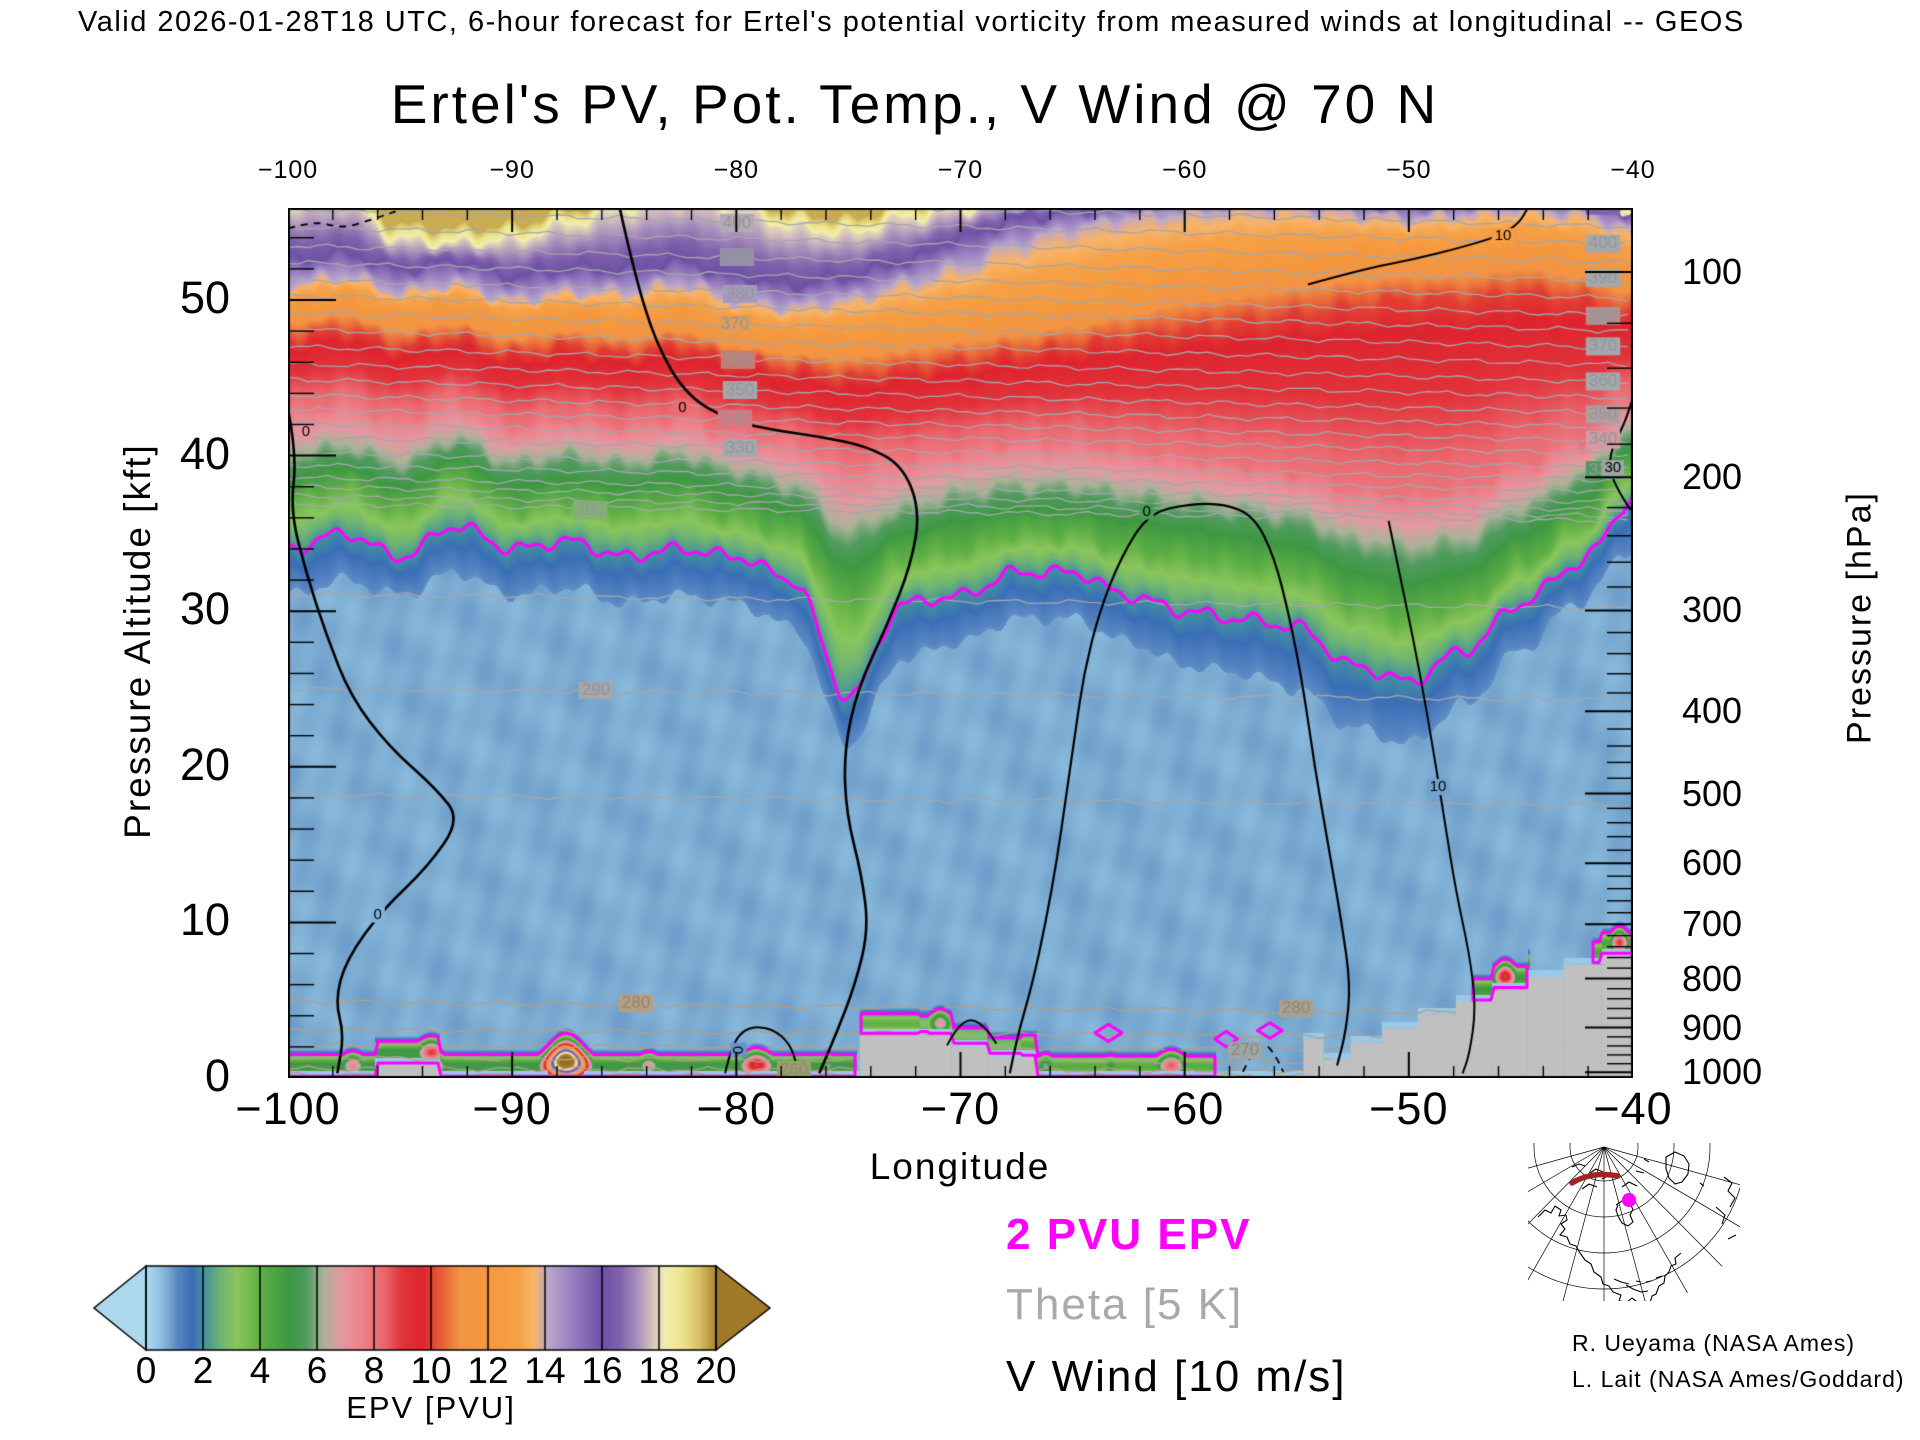  What do you see at coordinates (512, 170) in the screenshot?
I see `x-tick-label-top: −90` at bounding box center [512, 170].